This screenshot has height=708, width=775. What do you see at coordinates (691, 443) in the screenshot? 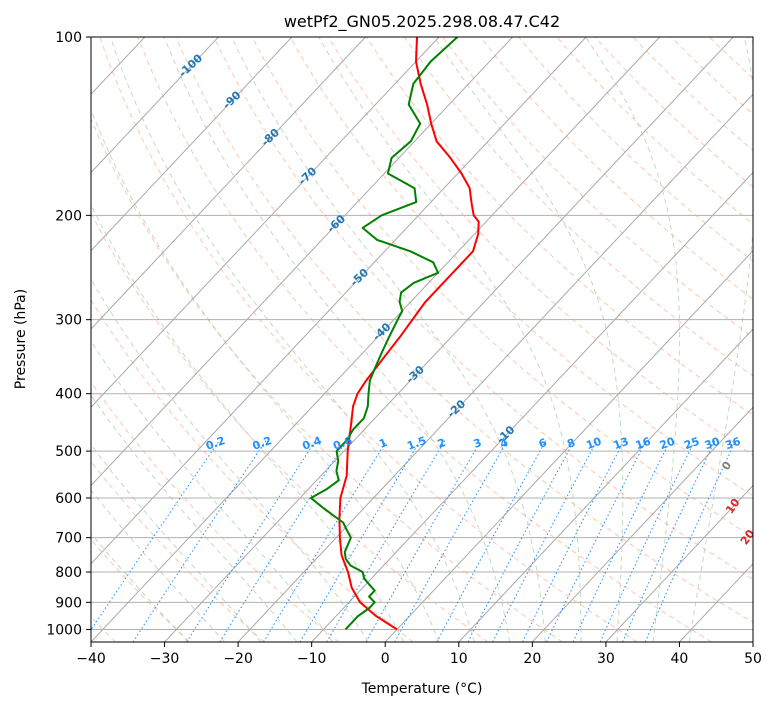
I see `mixing-ratio-label: 25` at bounding box center [691, 443].